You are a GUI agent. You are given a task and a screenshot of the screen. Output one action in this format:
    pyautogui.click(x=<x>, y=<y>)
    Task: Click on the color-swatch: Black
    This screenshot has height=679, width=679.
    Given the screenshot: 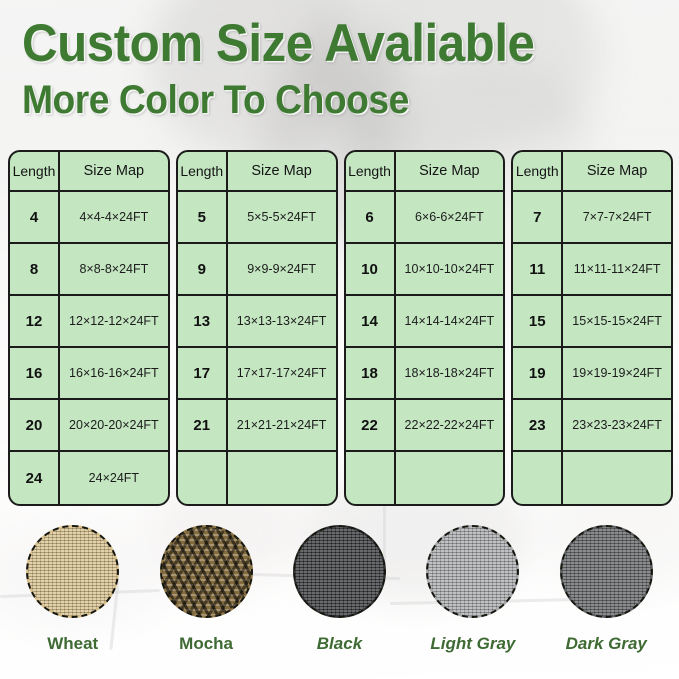 What is the action you would take?
    pyautogui.click(x=339, y=589)
    